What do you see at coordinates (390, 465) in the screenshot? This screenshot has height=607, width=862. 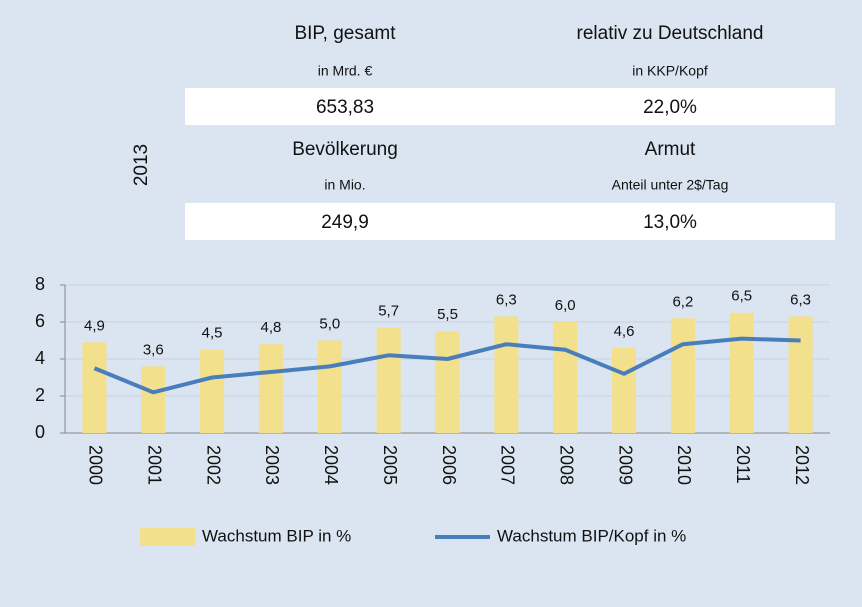 I see `x-tick-label: 2005` at bounding box center [390, 465].